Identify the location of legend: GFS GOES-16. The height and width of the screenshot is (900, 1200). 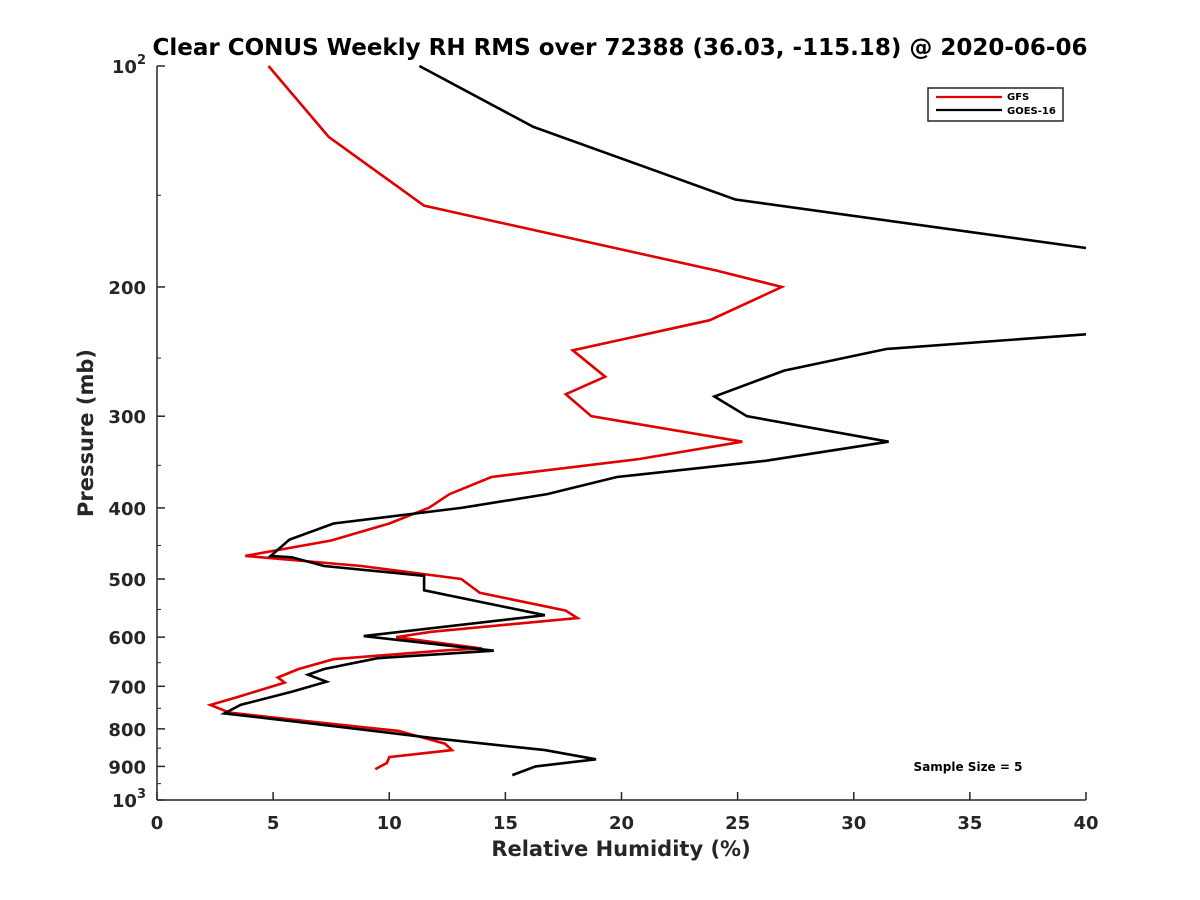
(995, 104).